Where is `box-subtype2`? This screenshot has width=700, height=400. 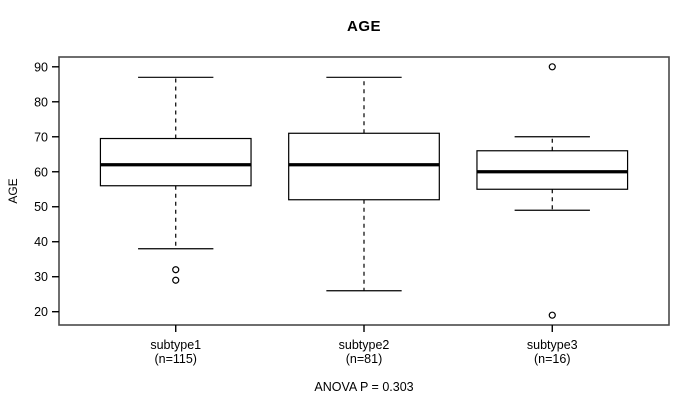
box-subtype2 is located at coordinates (364, 166).